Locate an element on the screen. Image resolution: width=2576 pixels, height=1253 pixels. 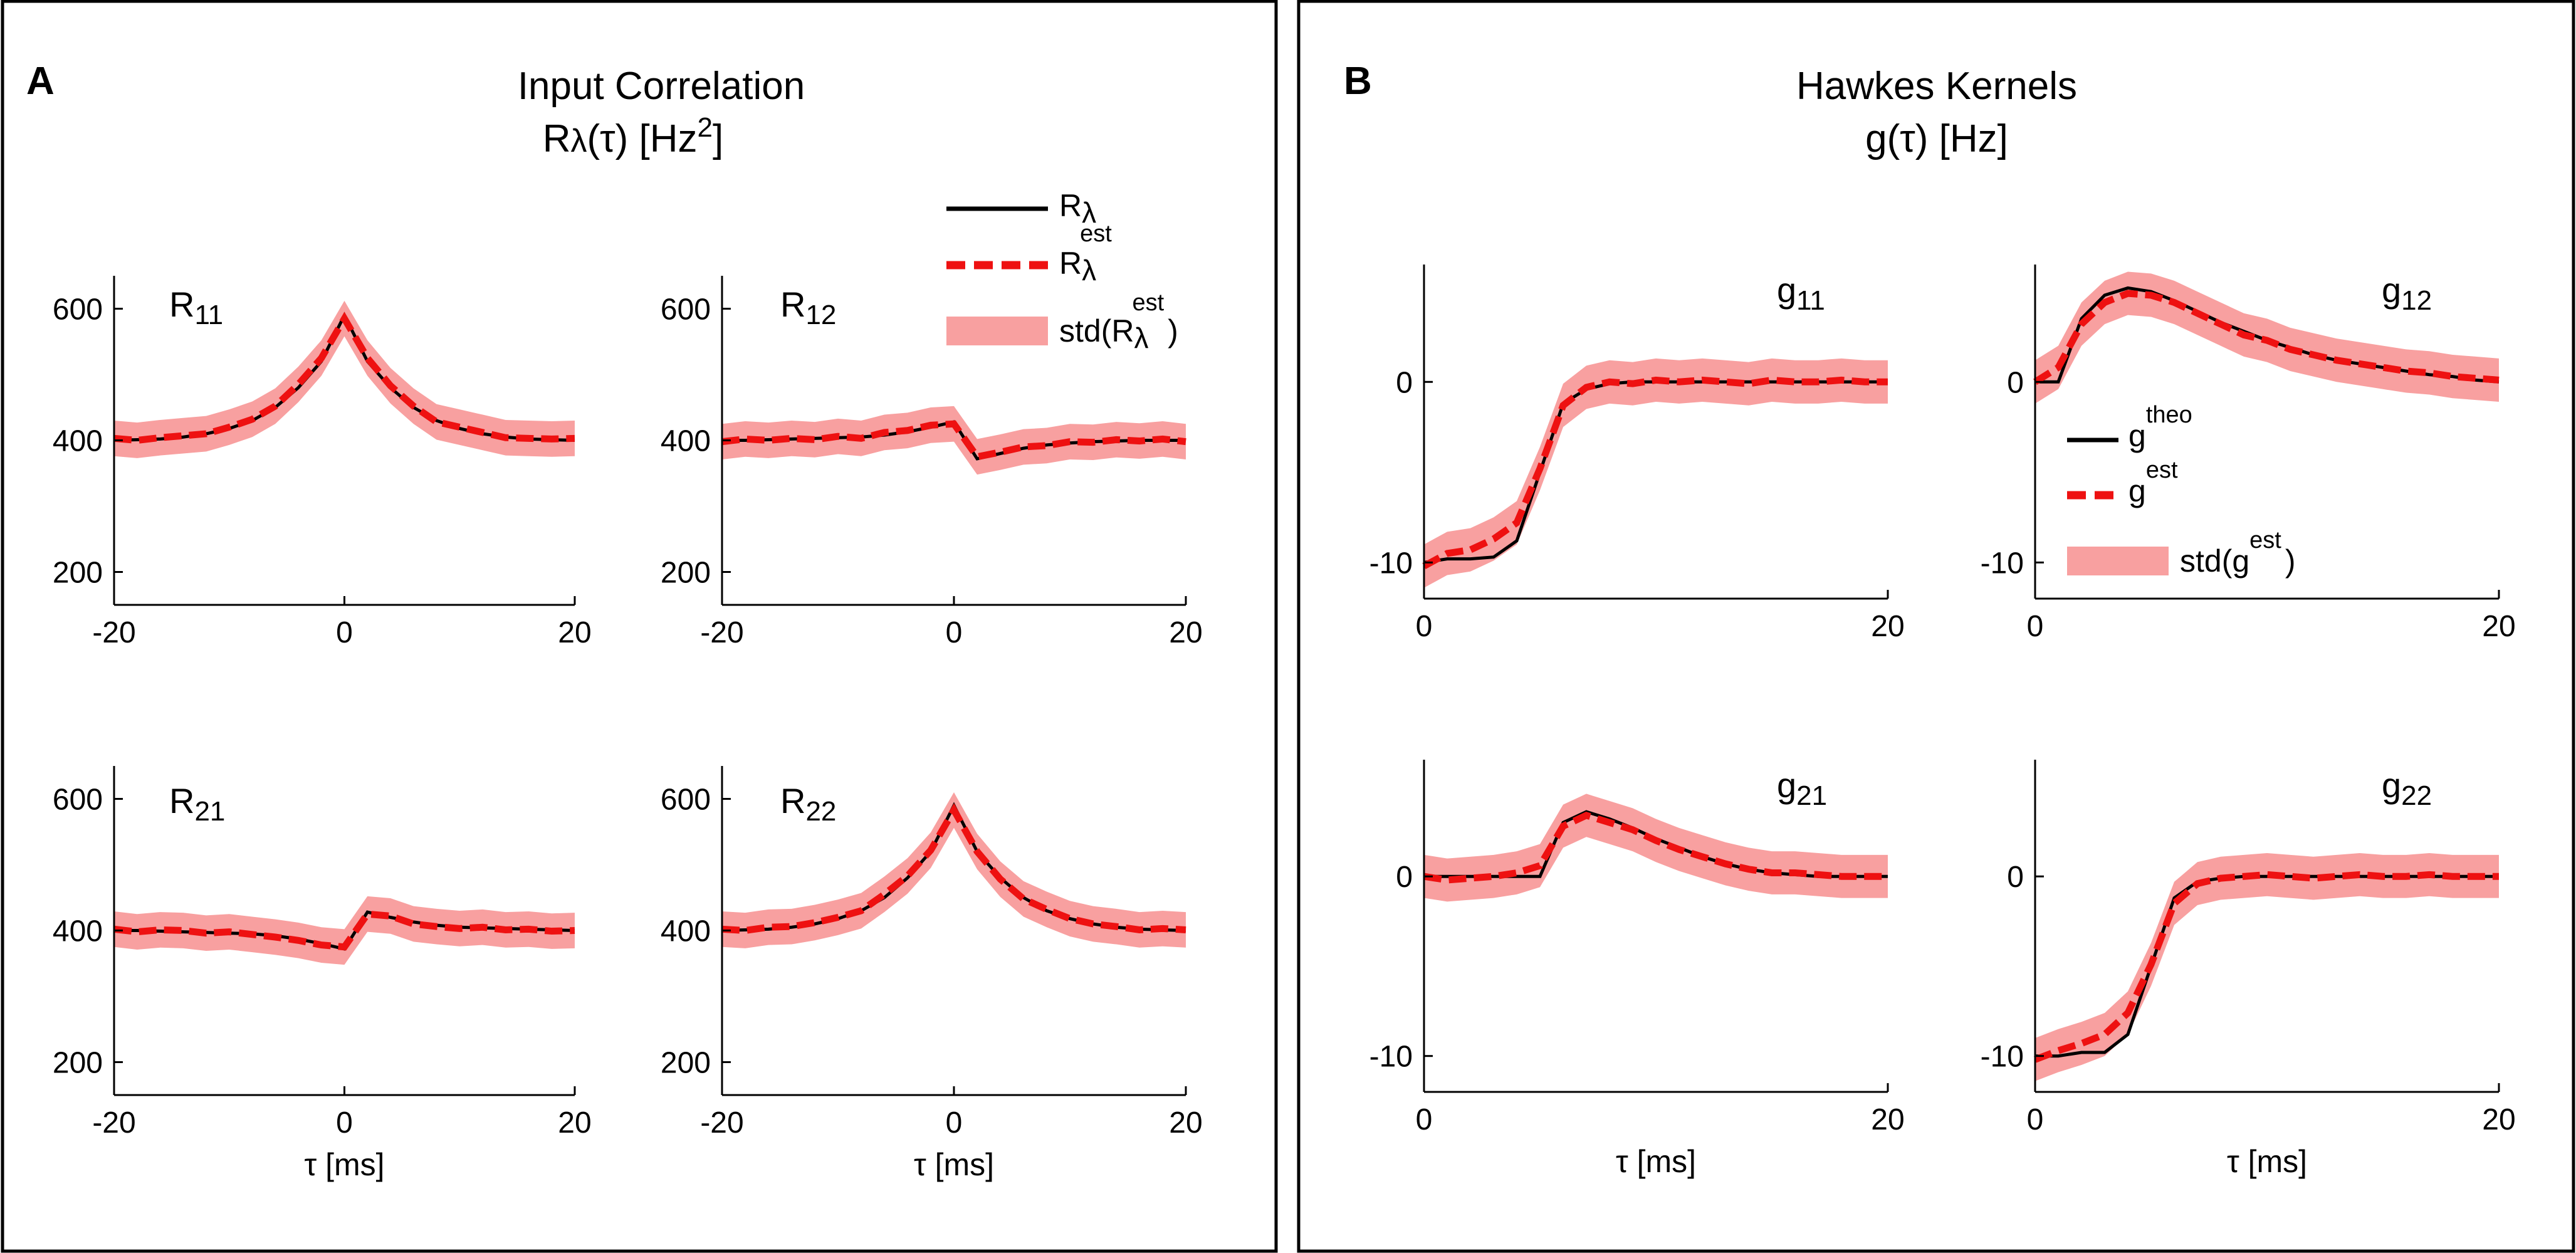
legend-a-std-label: std(Rλest) is located at coordinates (1118, 322).